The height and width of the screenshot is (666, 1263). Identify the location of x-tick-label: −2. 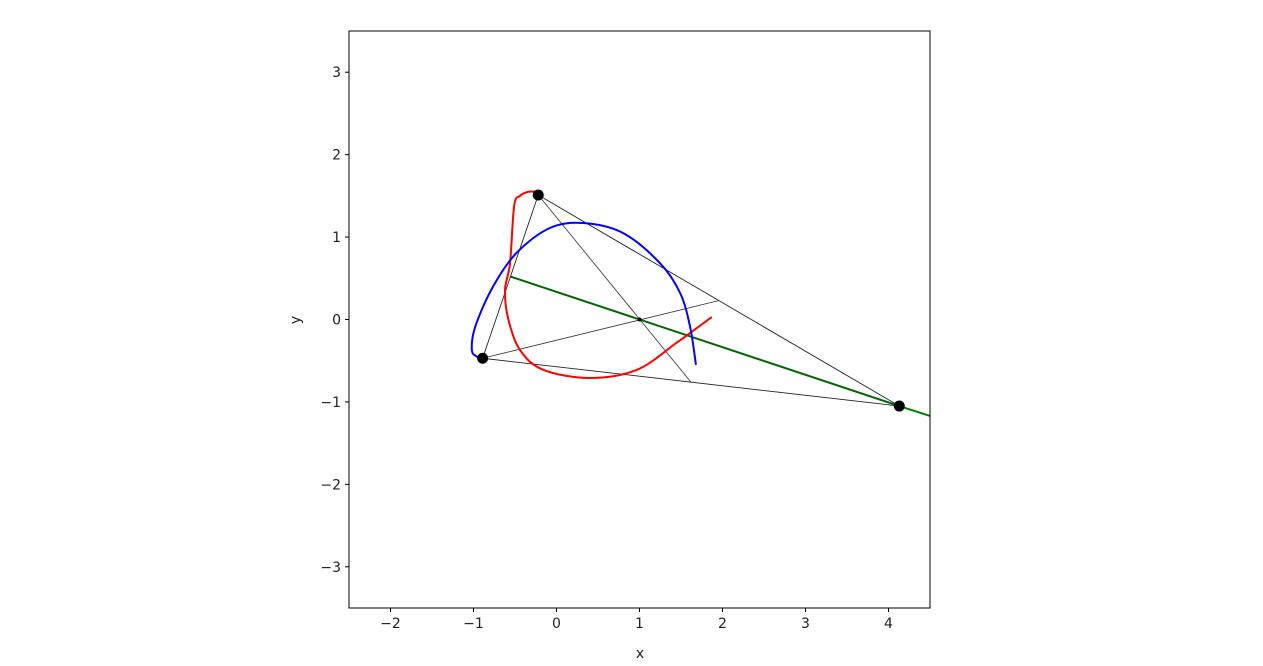
(390, 624).